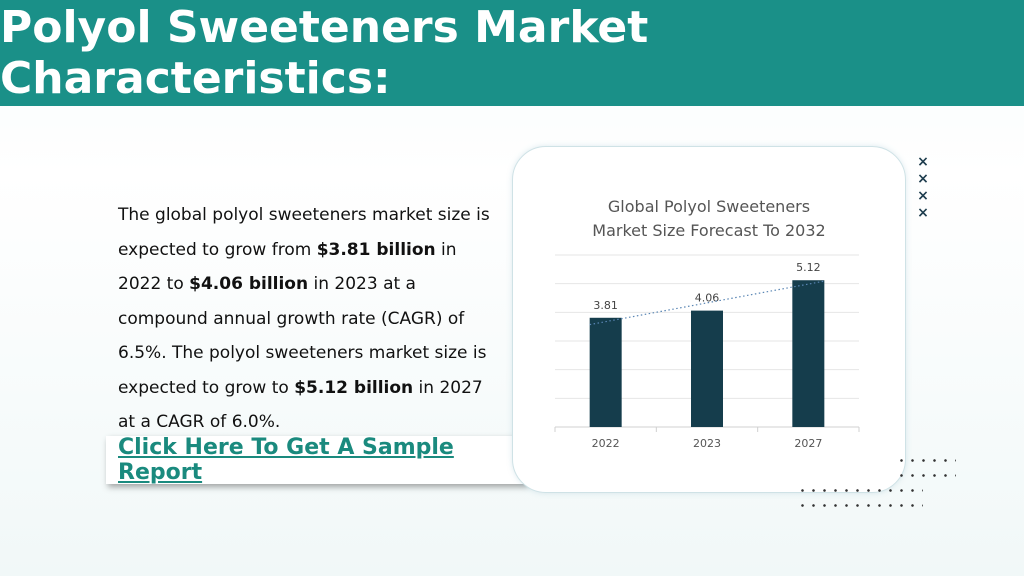  I want to click on chart-title-line-1: Global Polyol Sweeteners, so click(709, 206).